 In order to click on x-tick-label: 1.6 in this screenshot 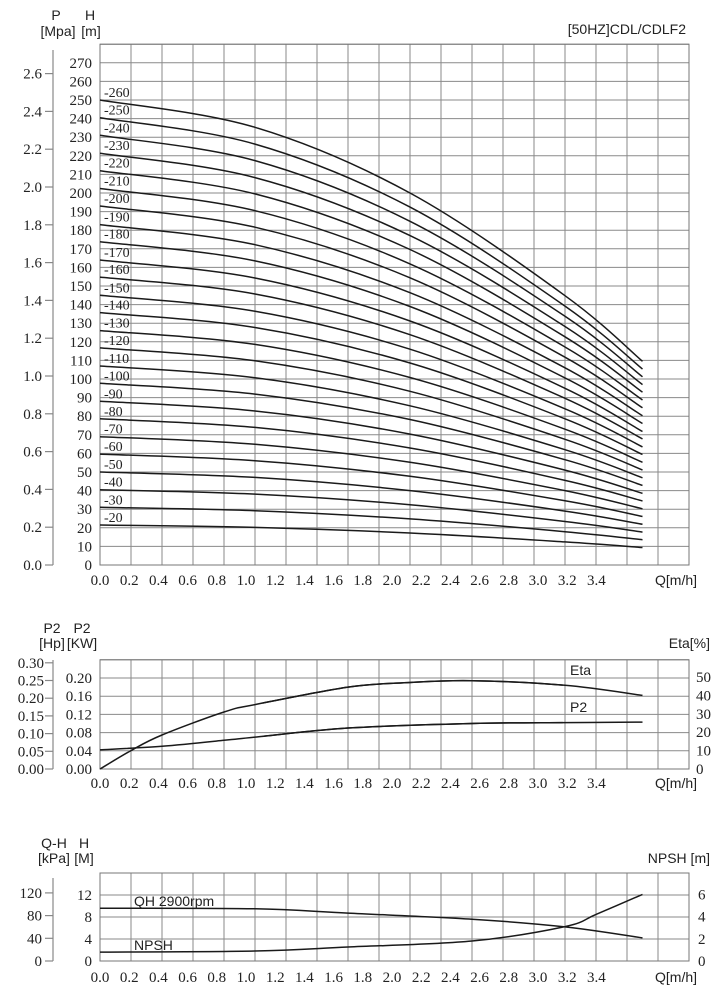, I will do `click(333, 784)`.